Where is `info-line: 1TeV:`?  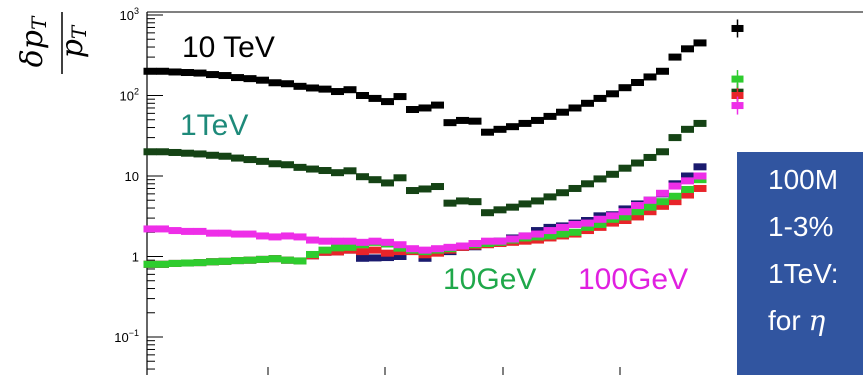
info-line: 1TeV: is located at coordinates (803, 273).